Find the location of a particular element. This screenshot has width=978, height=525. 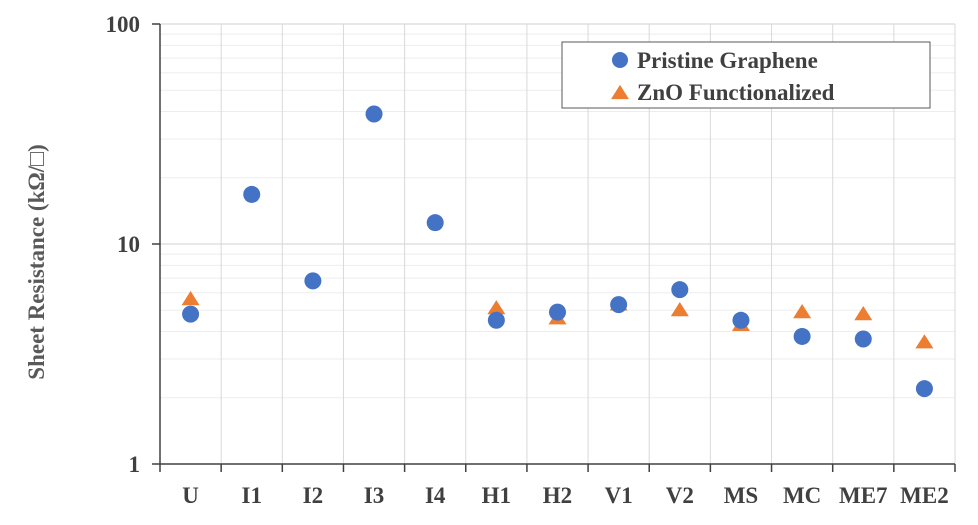

y-tick-label: 100 is located at coordinates (123, 24).